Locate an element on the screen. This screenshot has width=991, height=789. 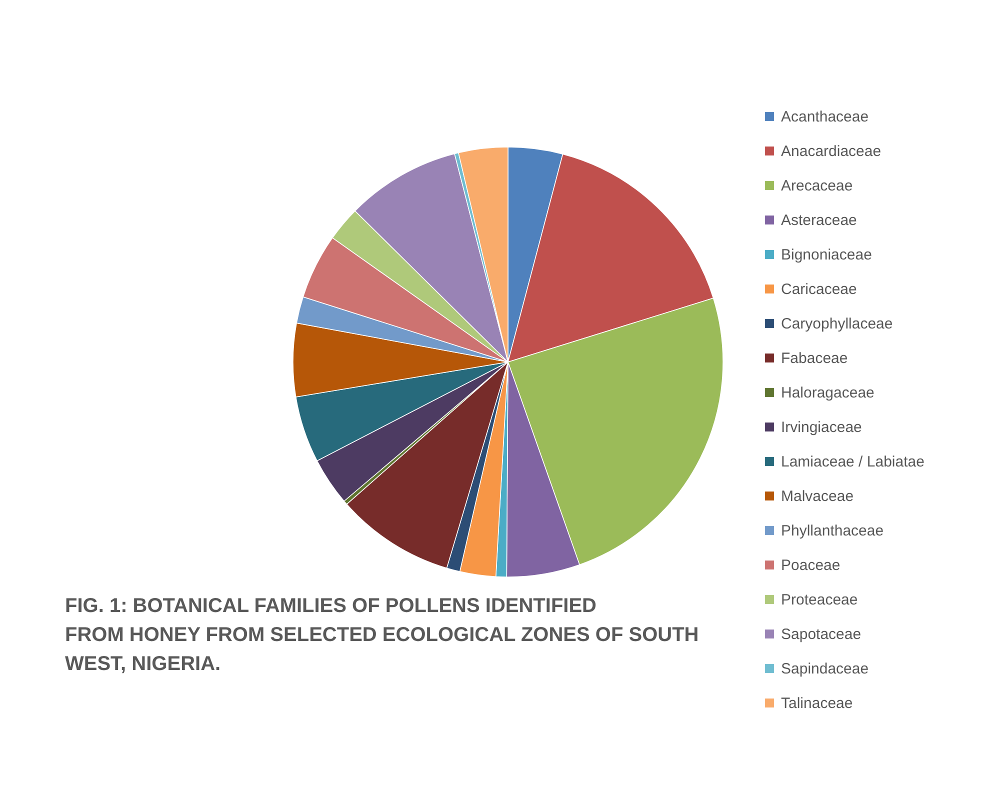
legend-label: Talinaceae is located at coordinates (817, 703).